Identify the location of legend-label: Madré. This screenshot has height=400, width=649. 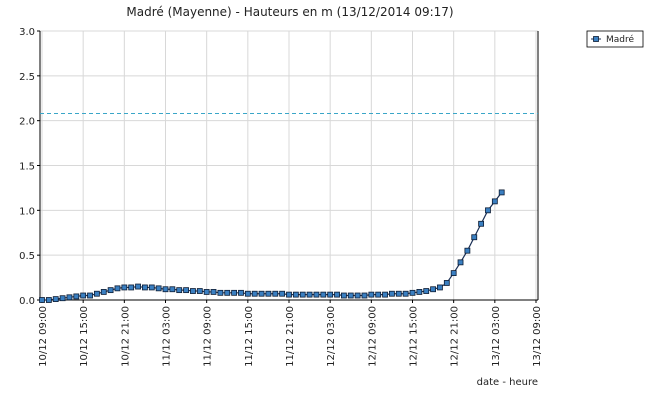
(620, 39).